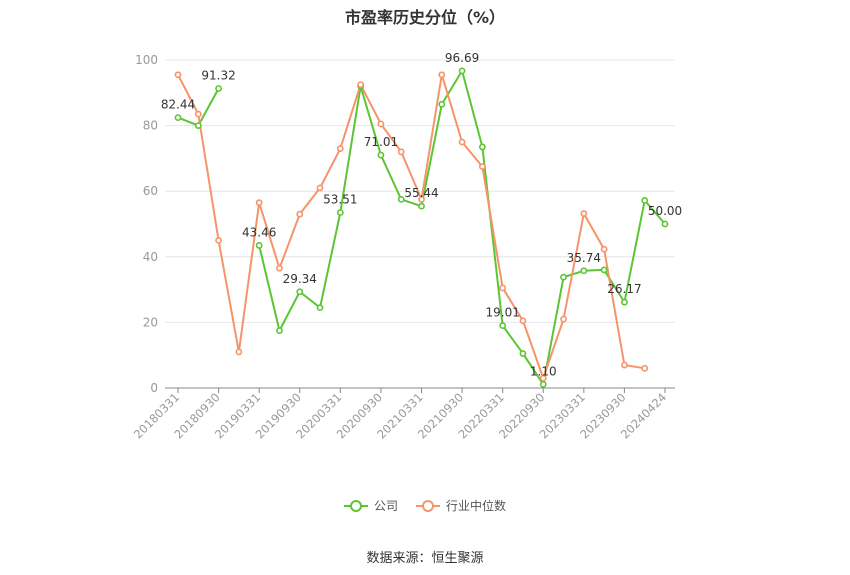 The width and height of the screenshot is (850, 575). Describe the element at coordinates (584, 258) in the screenshot. I see `company-data-label: 35.74` at that location.